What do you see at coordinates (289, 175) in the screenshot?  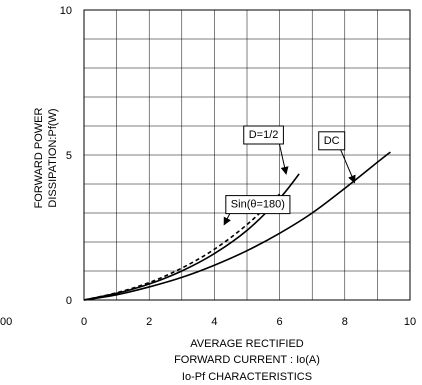 I see `annotation-layer: Sin(θ=180) D=1/2 DC` at bounding box center [289, 175].